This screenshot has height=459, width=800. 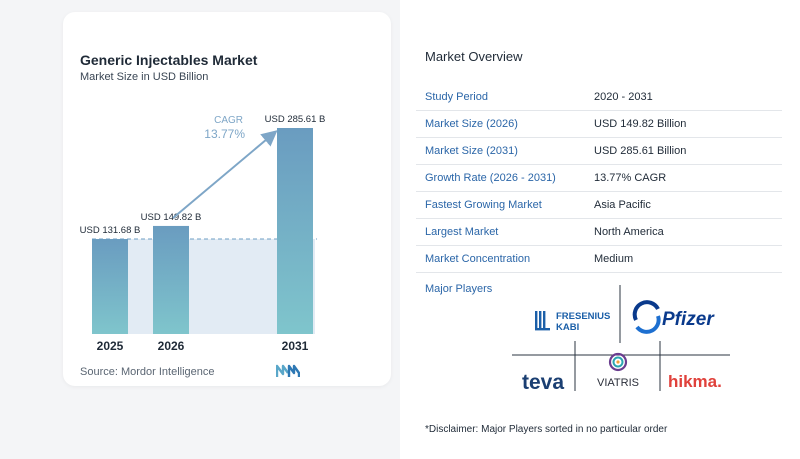 What do you see at coordinates (583, 316) in the screenshot?
I see `fresenius-line1: FRESENIUS` at bounding box center [583, 316].